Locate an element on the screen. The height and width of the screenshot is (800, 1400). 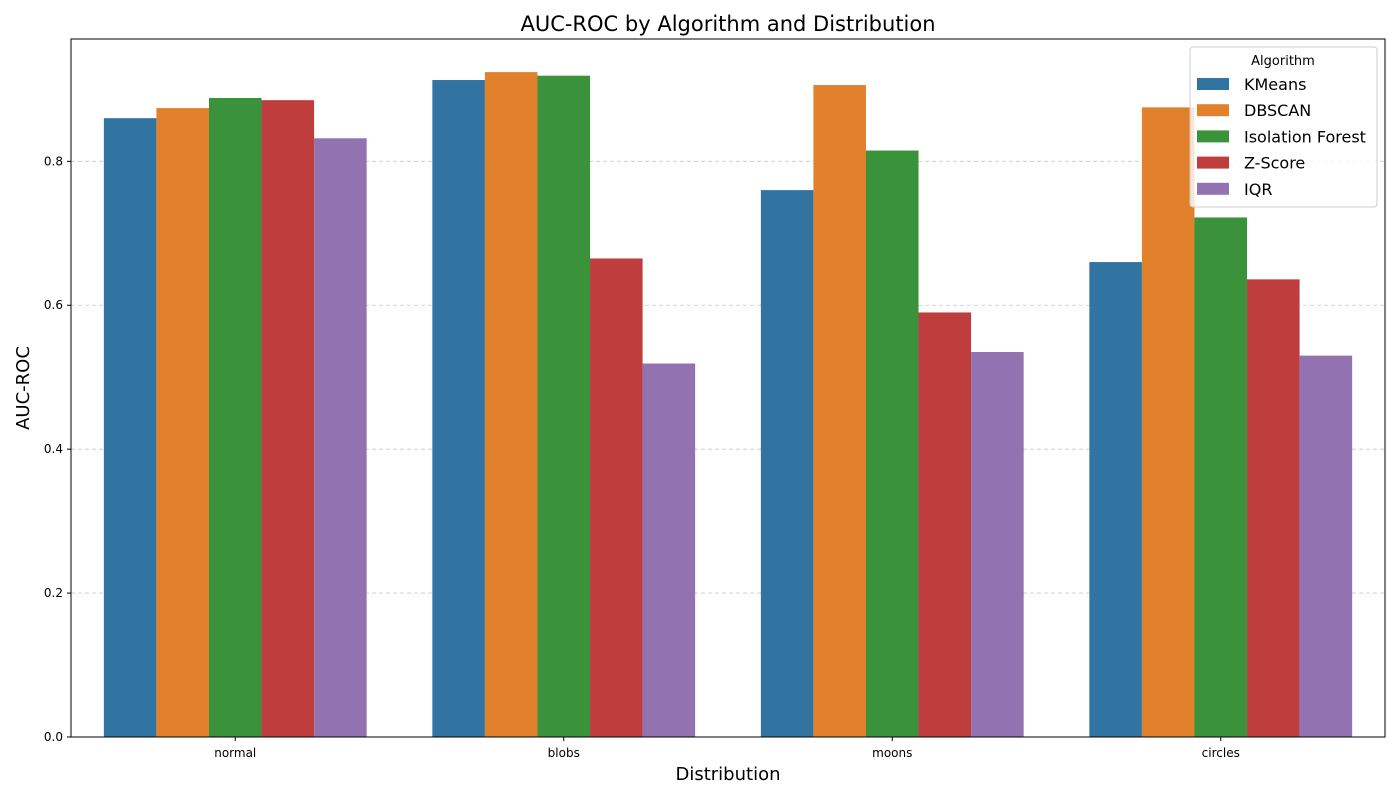
bar-z-score-blobs is located at coordinates (616, 497).